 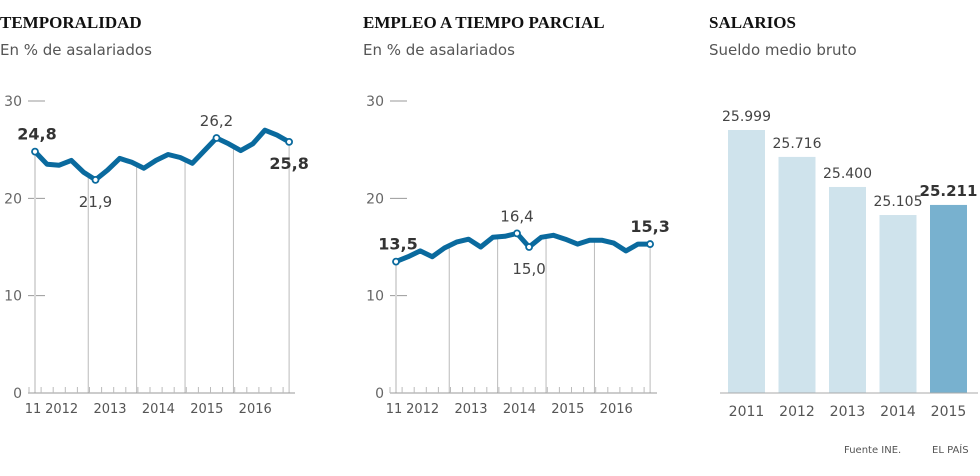 I want to click on temporalidad-x-label: 2015, so click(x=206, y=409).